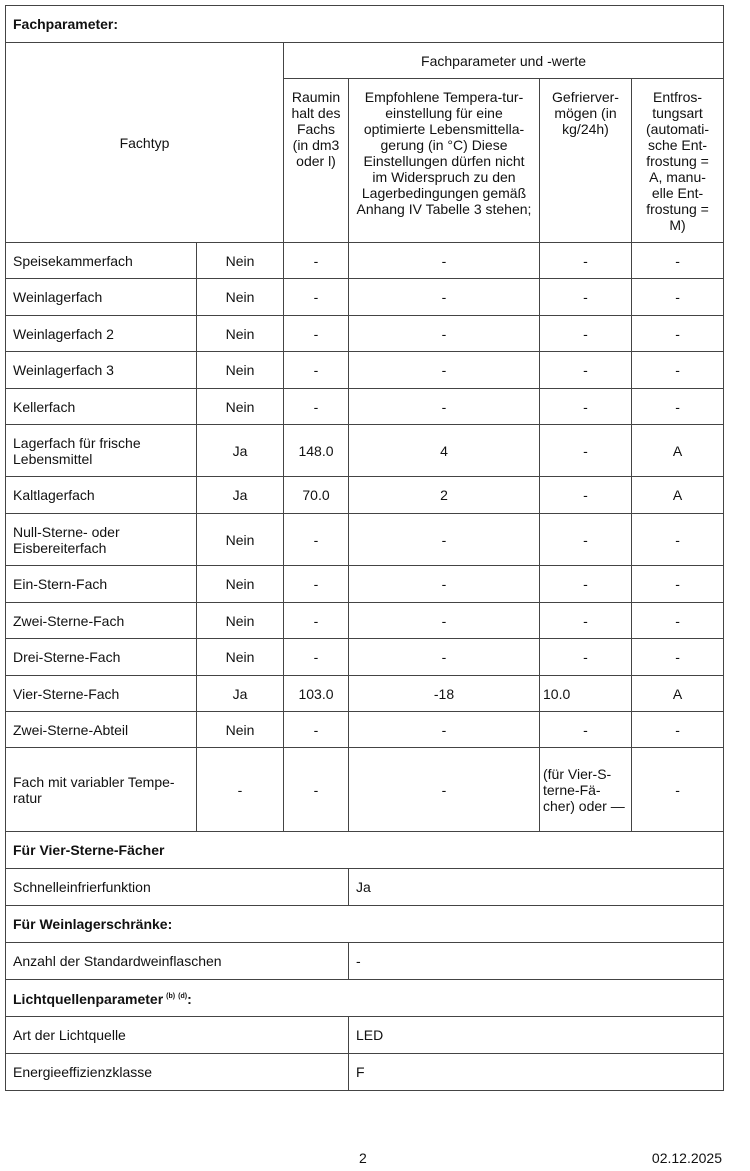 This screenshot has height=1171, width=750. I want to click on light-heading: Lichtquellenparameter, so click(88, 999).